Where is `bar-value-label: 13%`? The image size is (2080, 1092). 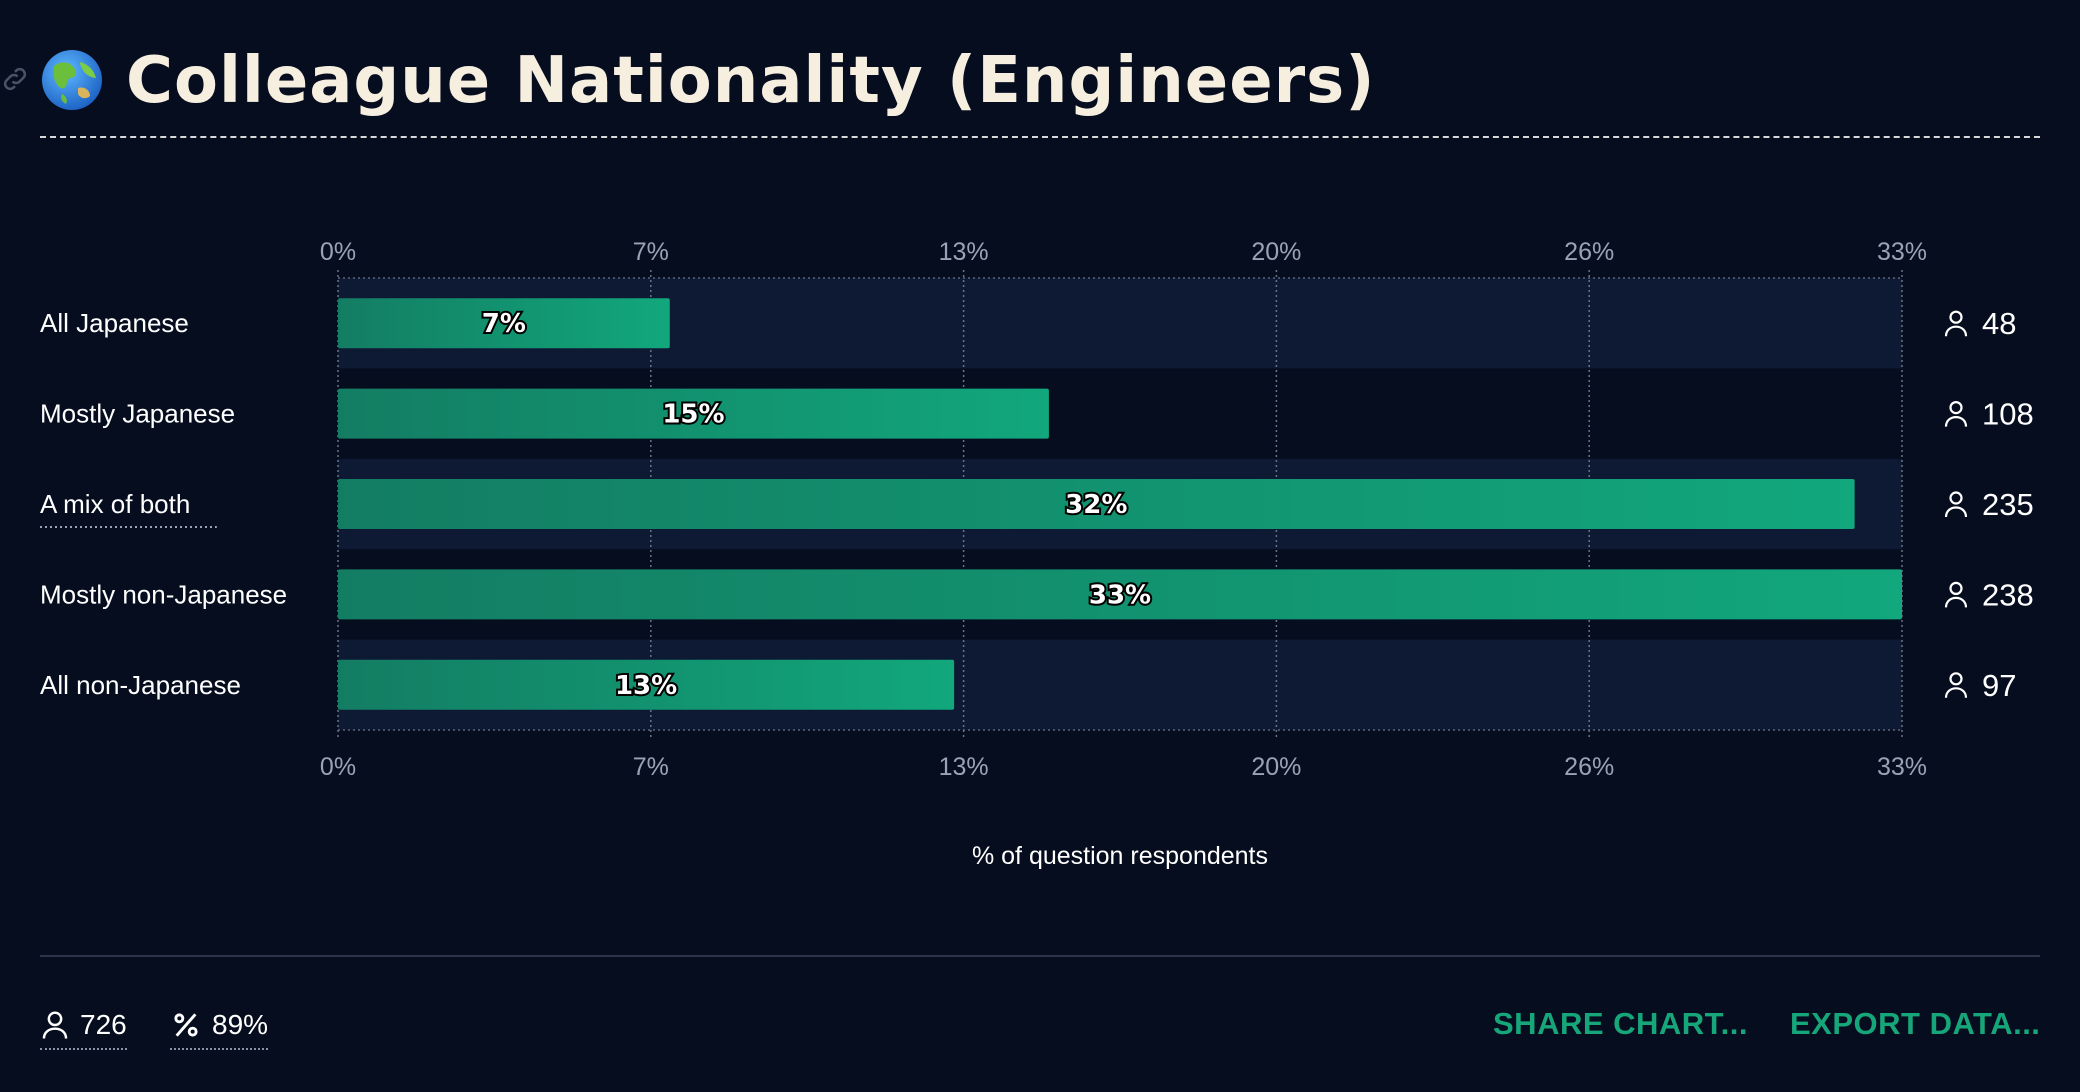
bar-value-label: 13% is located at coordinates (646, 686).